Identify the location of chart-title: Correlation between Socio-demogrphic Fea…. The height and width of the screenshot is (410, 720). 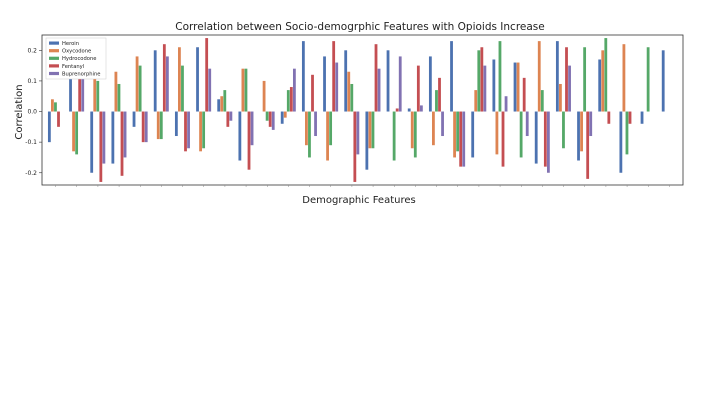
(359, 27).